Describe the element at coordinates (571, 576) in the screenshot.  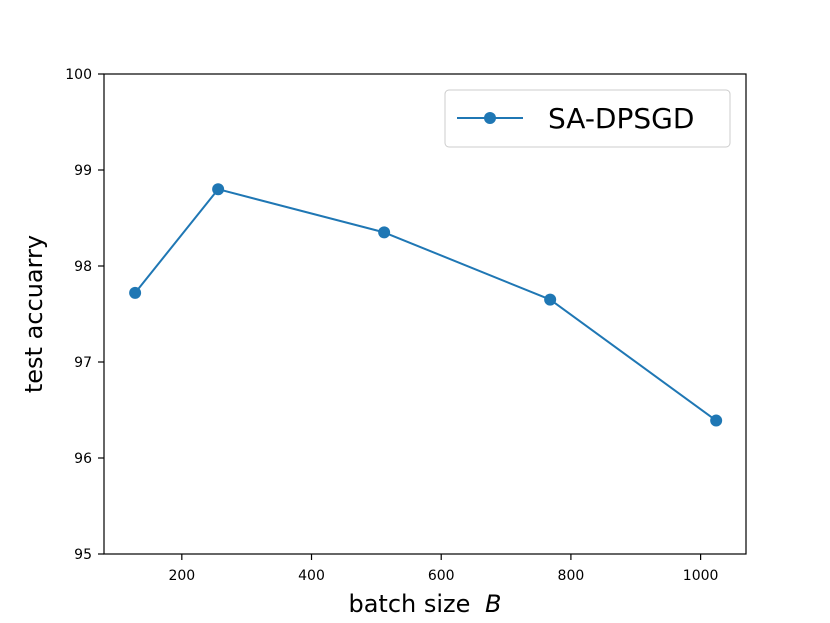
I see `x-tick-label: 800` at that location.